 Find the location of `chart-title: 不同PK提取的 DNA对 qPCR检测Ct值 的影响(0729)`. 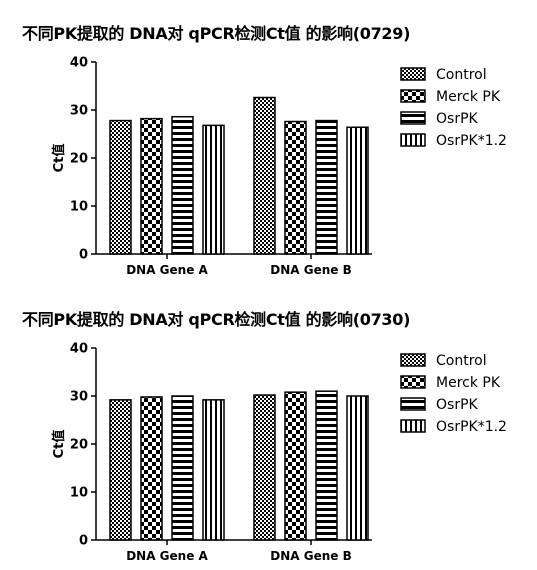

chart-title: 不同PK提取的 DNA对 qPCR检测Ct值 的影响(0729) is located at coordinates (216, 33).